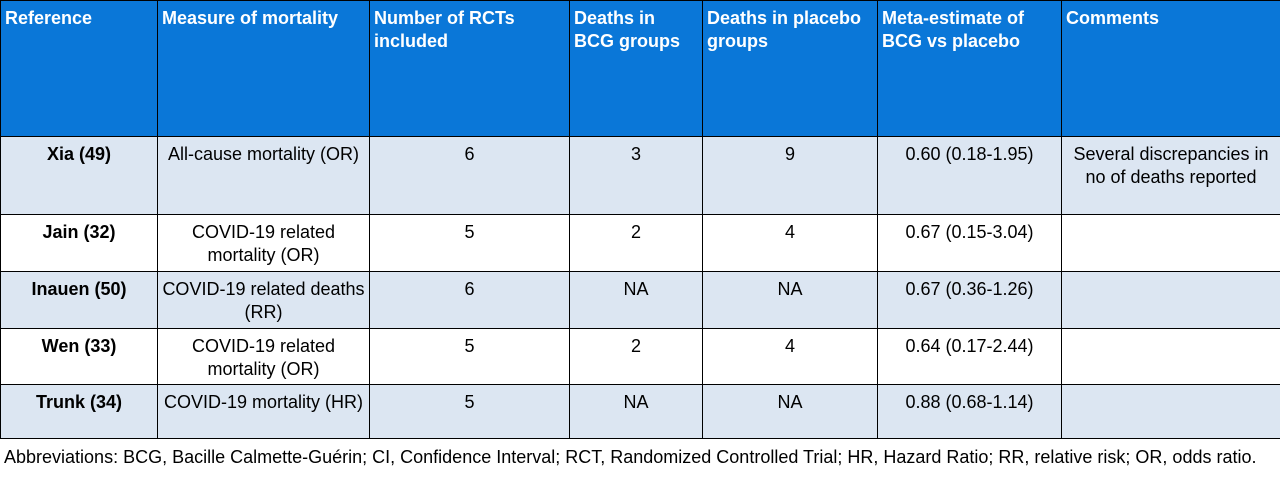  I want to click on cell-reference: Xia (49), so click(79, 175).